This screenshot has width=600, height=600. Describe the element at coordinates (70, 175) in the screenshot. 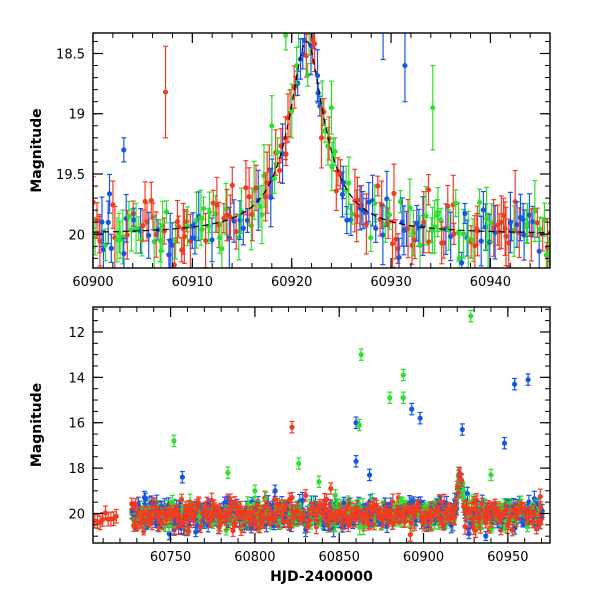

I see `y-tick-label: 19.5` at that location.